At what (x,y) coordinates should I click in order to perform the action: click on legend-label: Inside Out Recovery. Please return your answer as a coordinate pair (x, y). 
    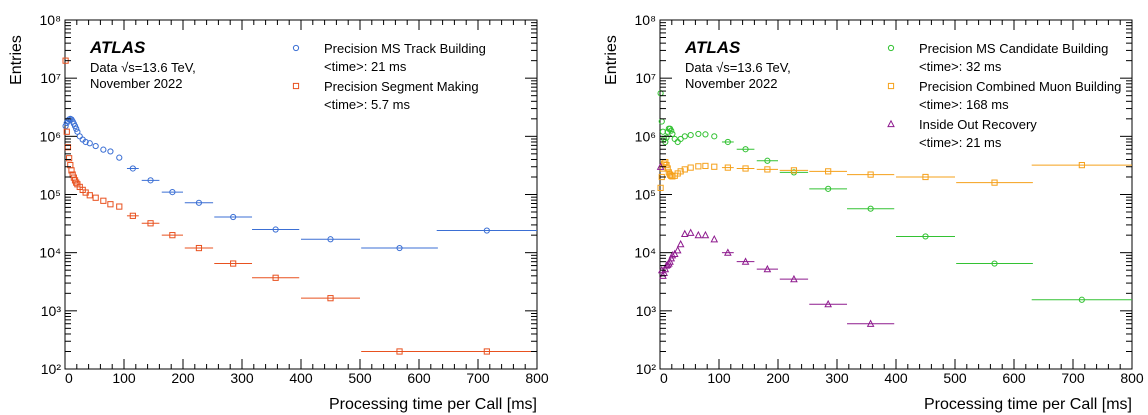
    Looking at the image, I should click on (978, 124).